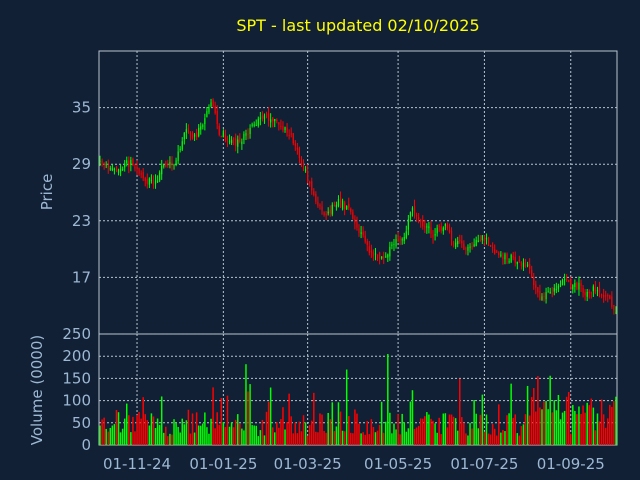  I want to click on volume-tick-labels: 0 50 100 150 200 250, so click(76, 389).